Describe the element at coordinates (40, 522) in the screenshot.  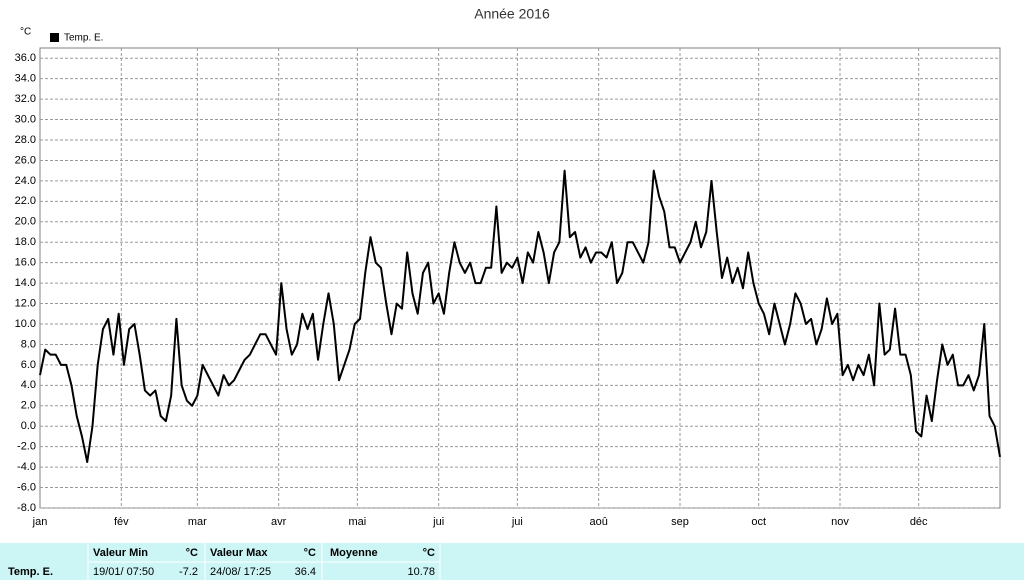
I see `x-tick-label: jan` at that location.